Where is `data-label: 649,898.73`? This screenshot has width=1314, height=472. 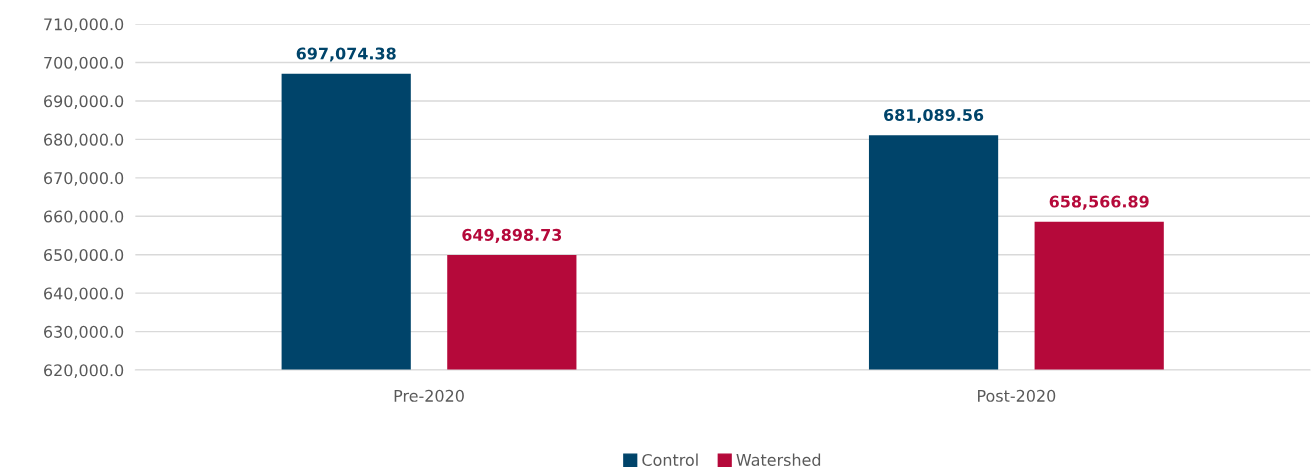 data-label: 649,898.73 is located at coordinates (512, 235).